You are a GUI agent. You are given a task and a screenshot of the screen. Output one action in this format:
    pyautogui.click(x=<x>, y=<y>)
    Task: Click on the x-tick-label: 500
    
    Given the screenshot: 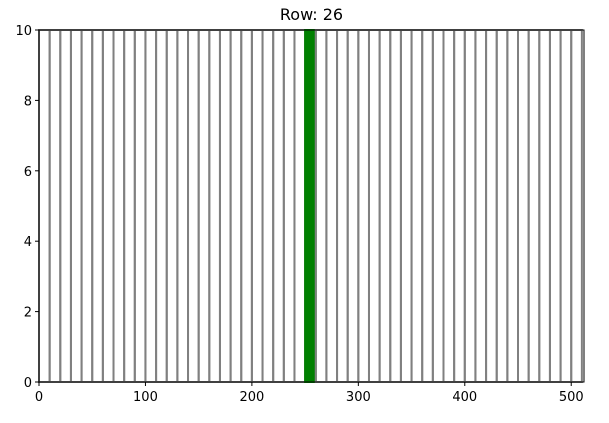 What is the action you would take?
    pyautogui.click(x=571, y=397)
    